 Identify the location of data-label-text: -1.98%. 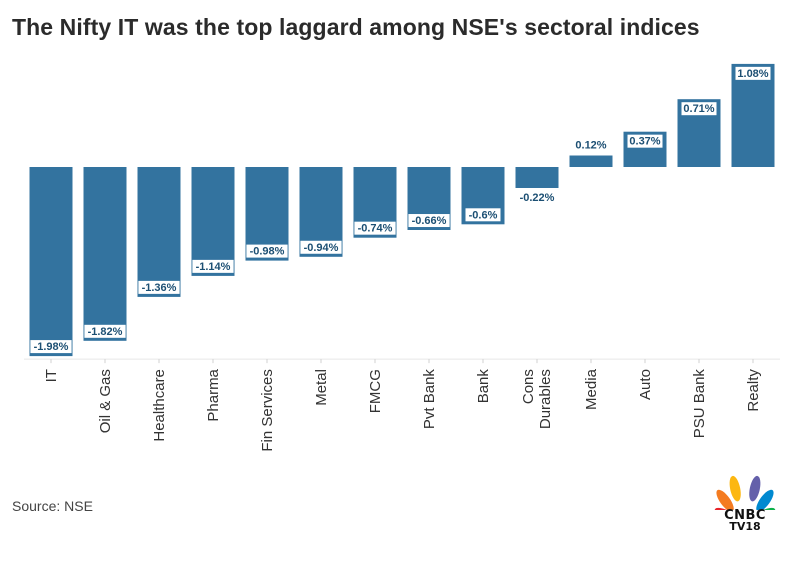
(51, 347).